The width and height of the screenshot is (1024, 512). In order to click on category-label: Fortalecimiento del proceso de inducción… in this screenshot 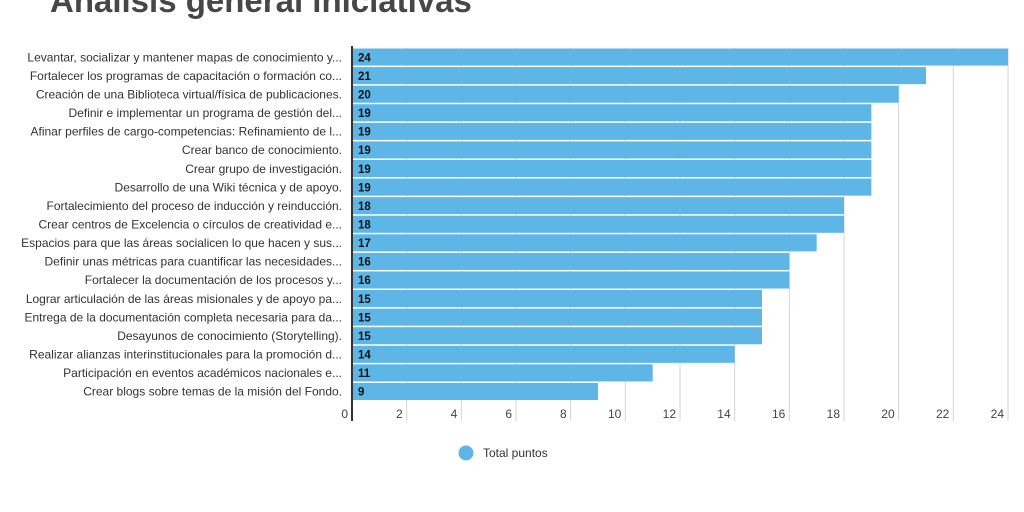, I will do `click(195, 206)`.